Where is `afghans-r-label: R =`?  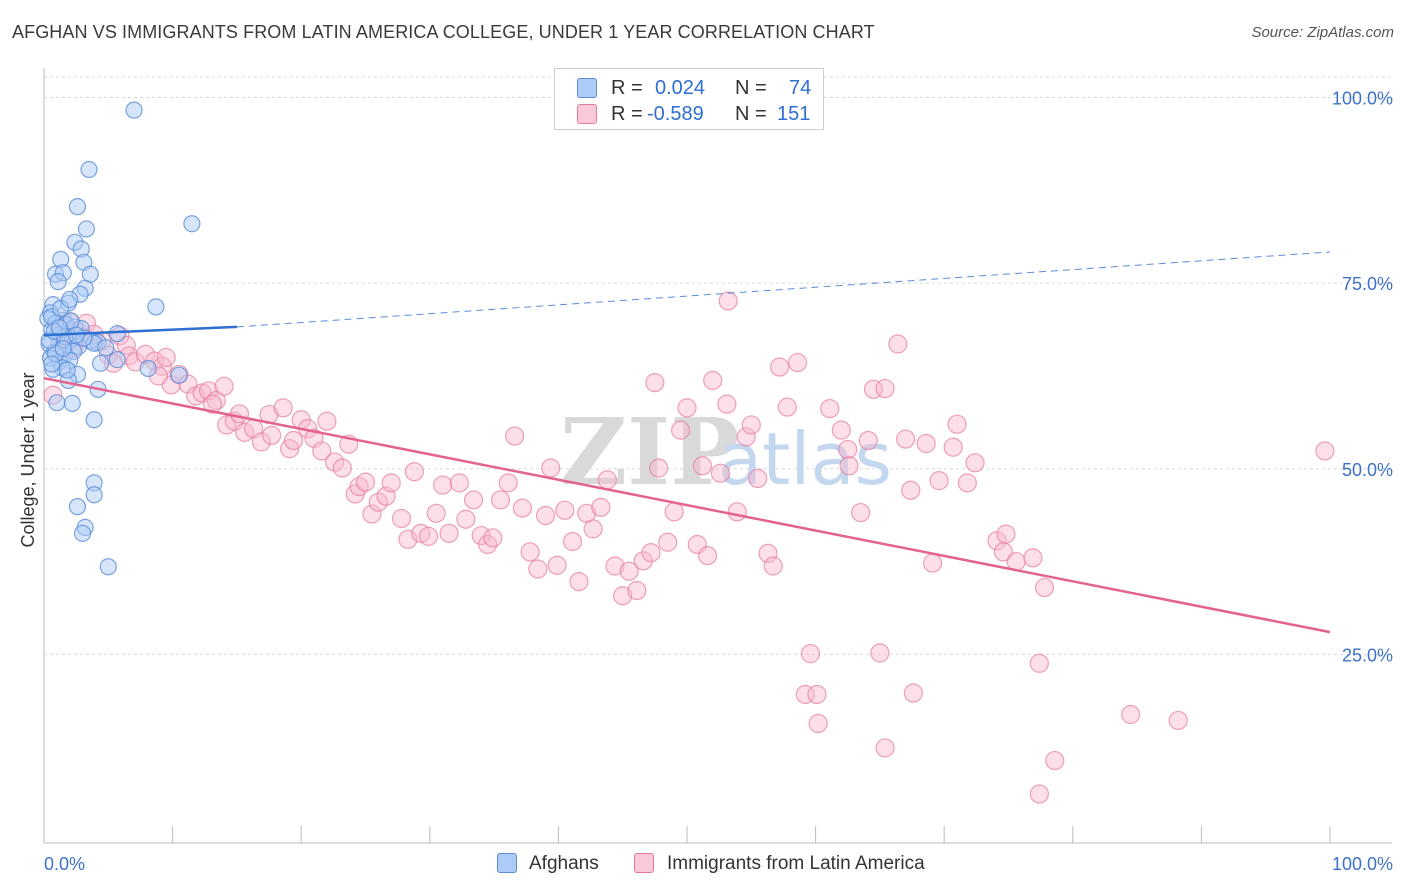 afghans-r-label: R = is located at coordinates (627, 88).